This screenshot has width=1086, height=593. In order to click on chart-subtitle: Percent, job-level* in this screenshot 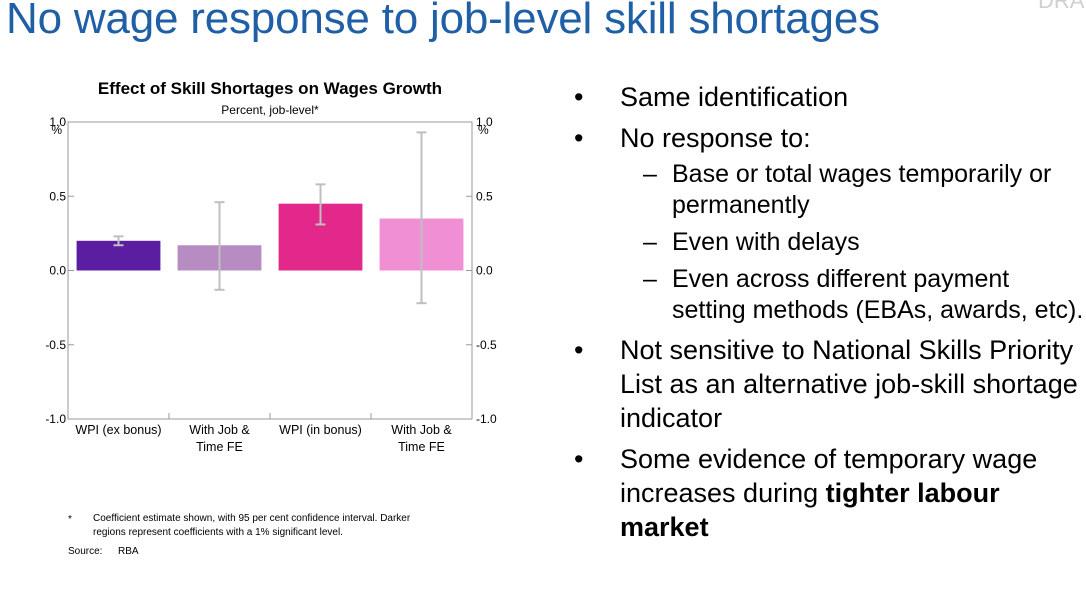, I will do `click(270, 110)`.